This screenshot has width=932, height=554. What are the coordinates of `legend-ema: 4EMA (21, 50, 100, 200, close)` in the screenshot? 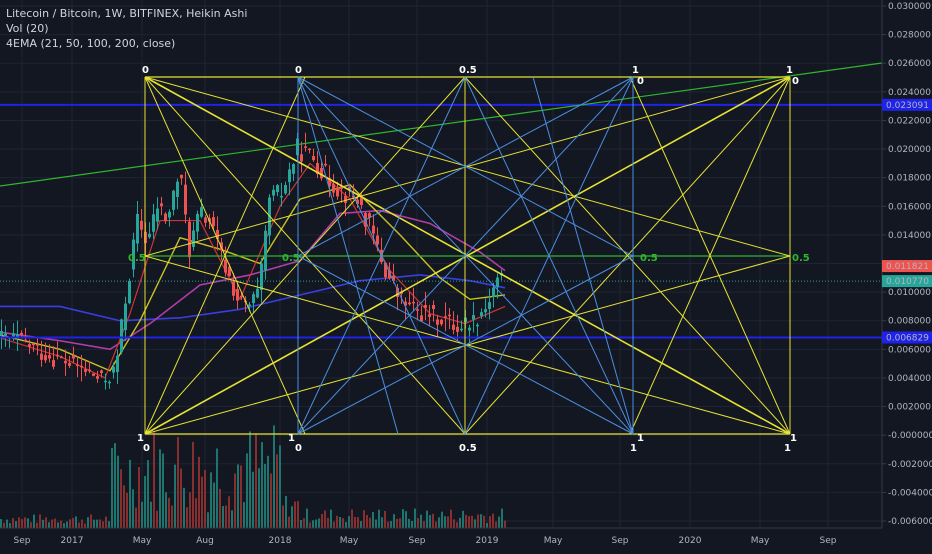 It's located at (91, 43).